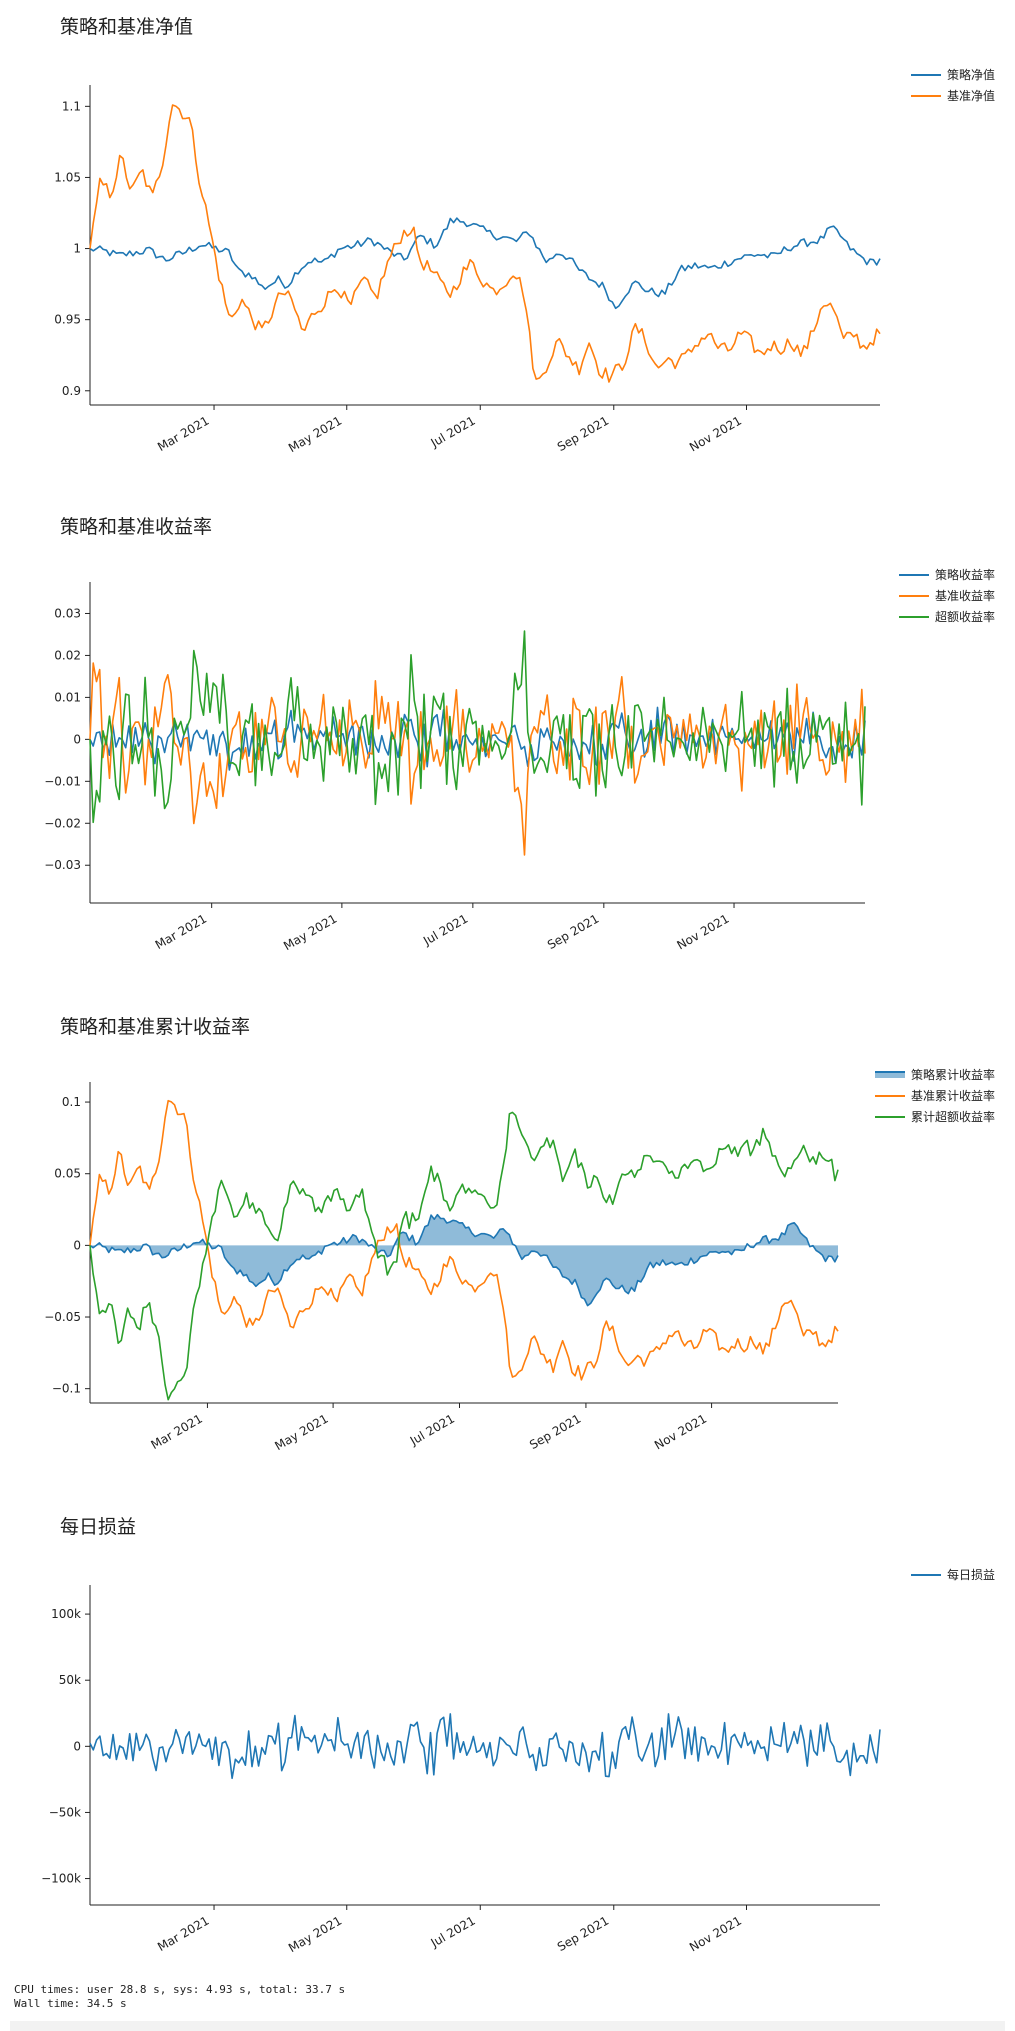 This screenshot has width=1015, height=2031. Describe the element at coordinates (65, 1812) in the screenshot. I see `y-tick-label: −50k` at that location.